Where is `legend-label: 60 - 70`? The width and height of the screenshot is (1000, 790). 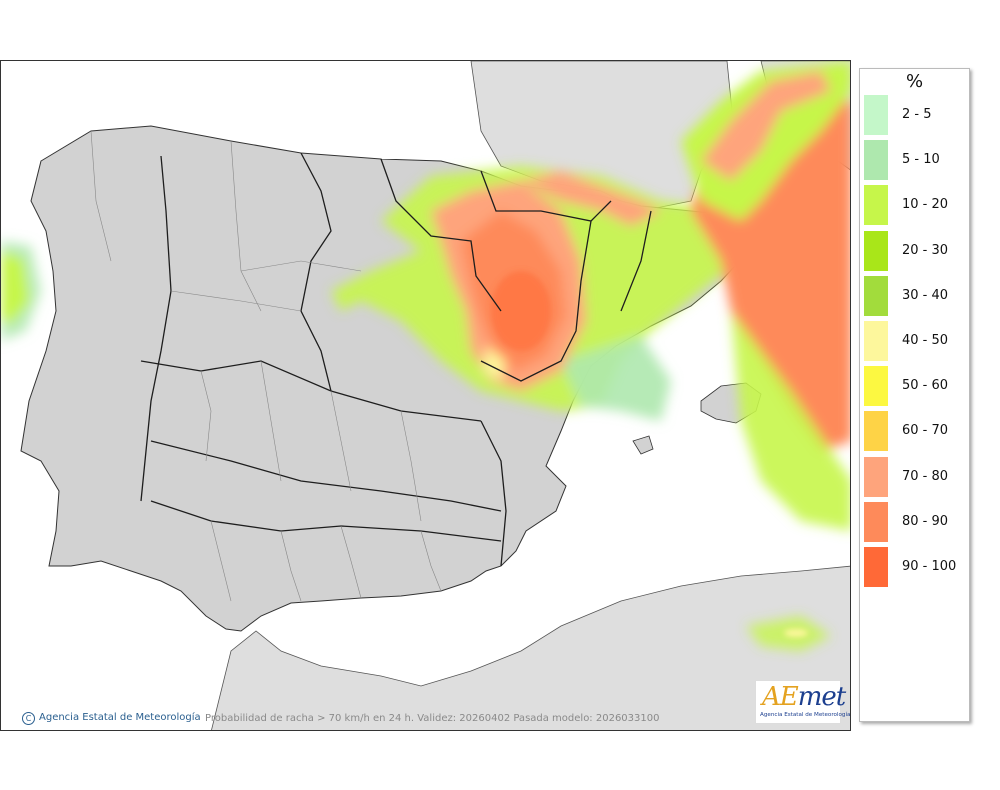
legend-label: 60 - 70 is located at coordinates (925, 431).